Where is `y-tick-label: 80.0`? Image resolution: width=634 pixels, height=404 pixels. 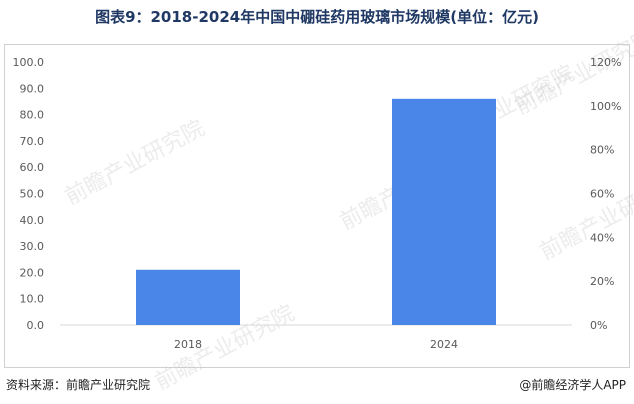 y-tick-label: 80.0 is located at coordinates (32, 115).